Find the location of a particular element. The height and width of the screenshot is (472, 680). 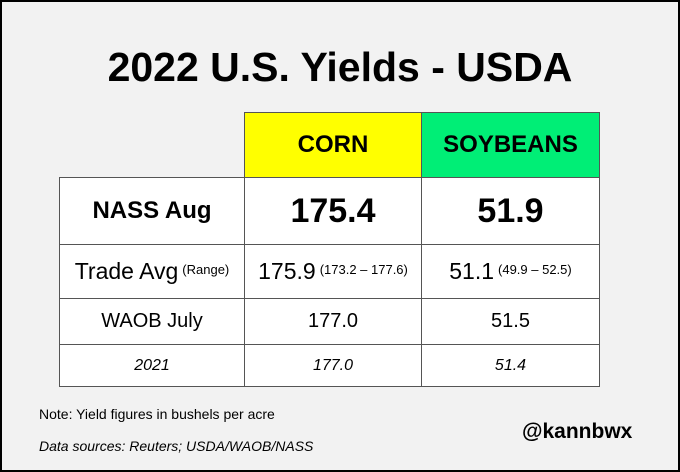

column-header: SOYBEANS is located at coordinates (510, 145).